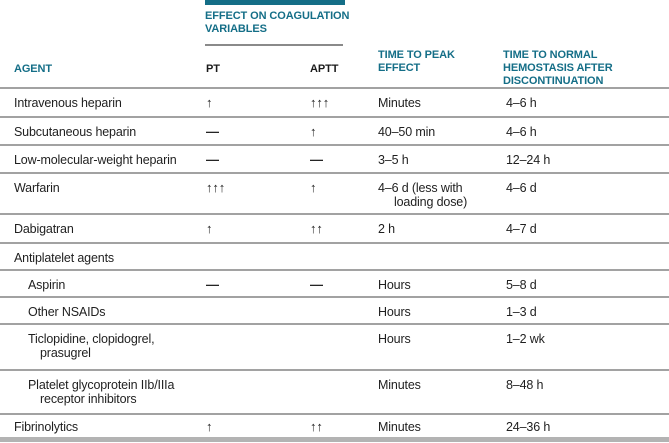 The width and height of the screenshot is (669, 443). What do you see at coordinates (334, 130) in the screenshot?
I see `table-row-subcutaneous-heparin: Subcutaneous heparin — ↑ 40–50 min 4–6 h` at bounding box center [334, 130].